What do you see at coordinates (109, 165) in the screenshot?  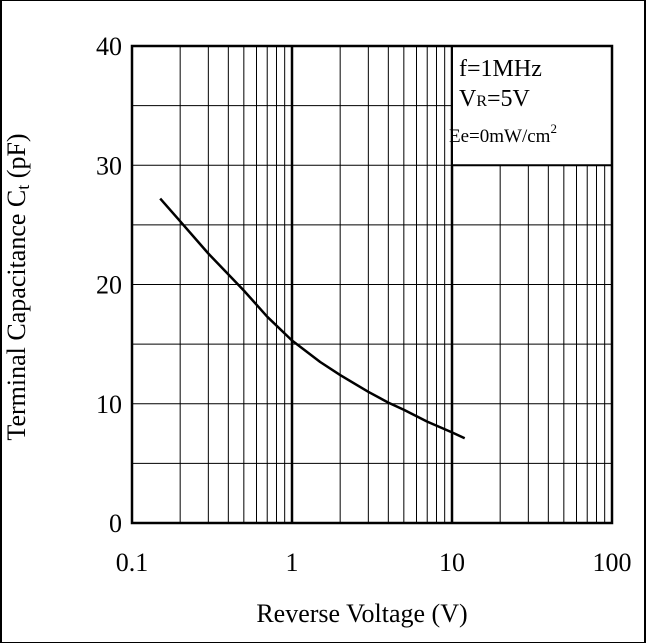 I see `y-tick-label: 30` at bounding box center [109, 165].